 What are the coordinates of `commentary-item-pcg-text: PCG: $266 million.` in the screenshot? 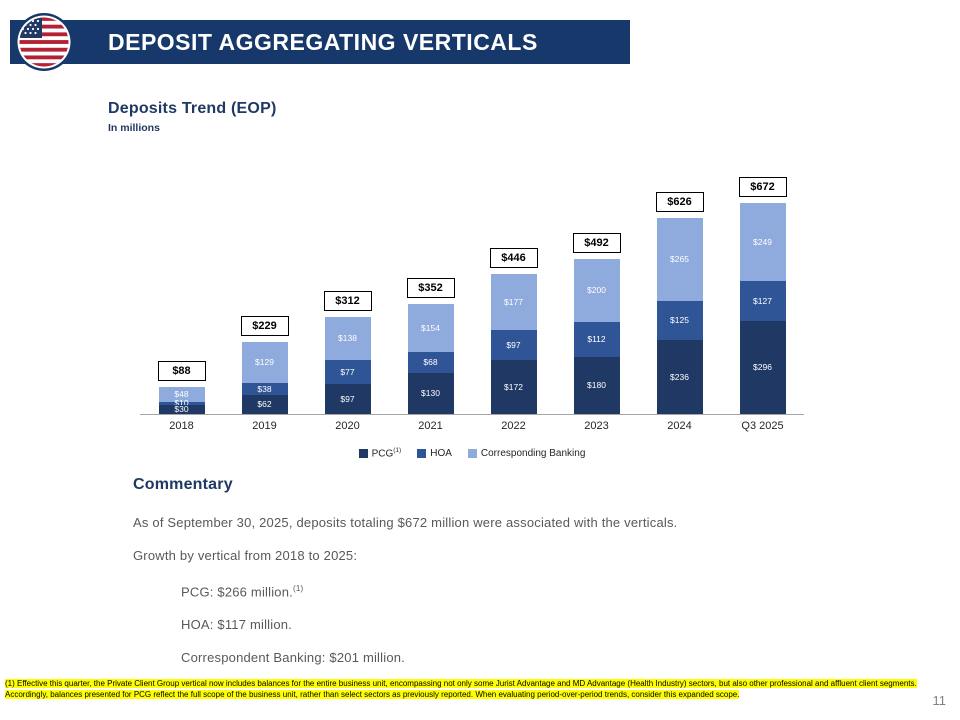 It's located at (237, 592).